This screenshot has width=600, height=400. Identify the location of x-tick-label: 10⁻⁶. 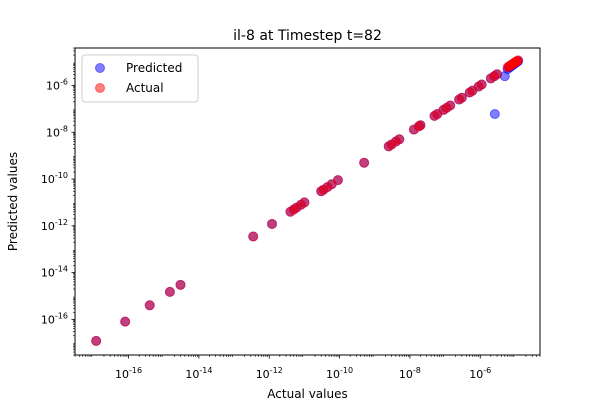
(480, 373).